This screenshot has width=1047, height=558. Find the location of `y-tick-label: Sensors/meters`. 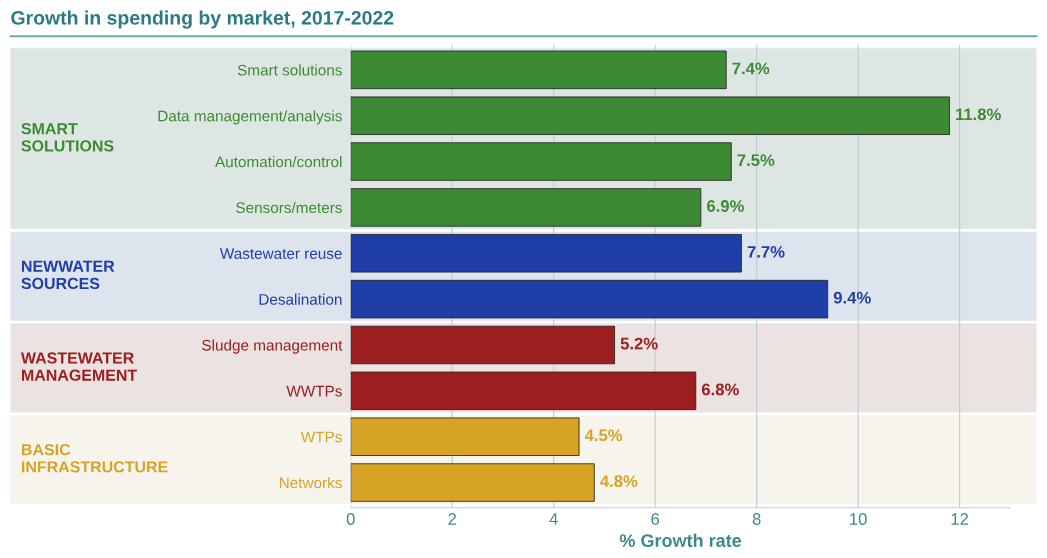

y-tick-label: Sensors/meters is located at coordinates (289, 207).